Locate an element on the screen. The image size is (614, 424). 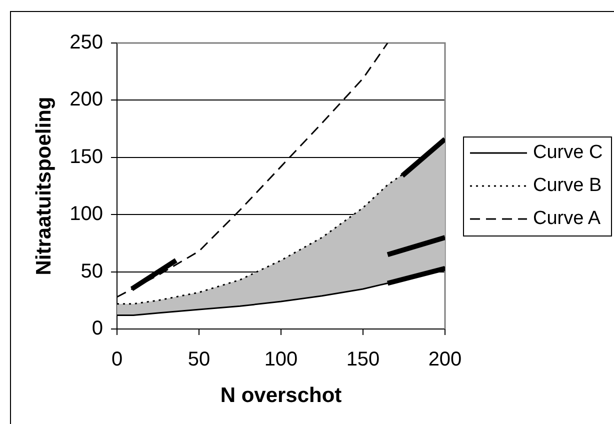
y-tick-label: 250 is located at coordinates (86, 43).